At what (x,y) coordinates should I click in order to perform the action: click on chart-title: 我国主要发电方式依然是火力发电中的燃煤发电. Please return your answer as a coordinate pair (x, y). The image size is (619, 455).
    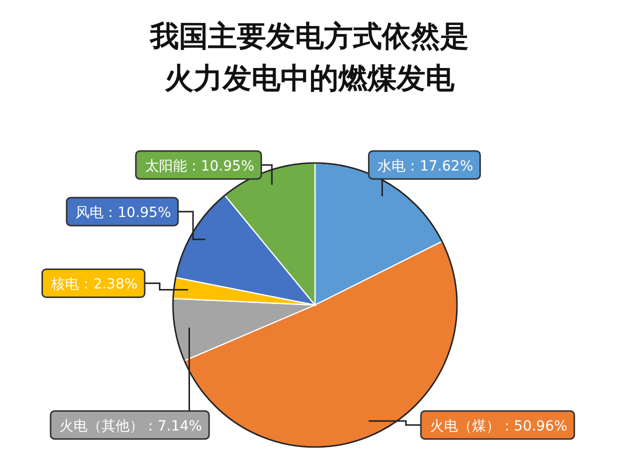
    Looking at the image, I should click on (309, 57).